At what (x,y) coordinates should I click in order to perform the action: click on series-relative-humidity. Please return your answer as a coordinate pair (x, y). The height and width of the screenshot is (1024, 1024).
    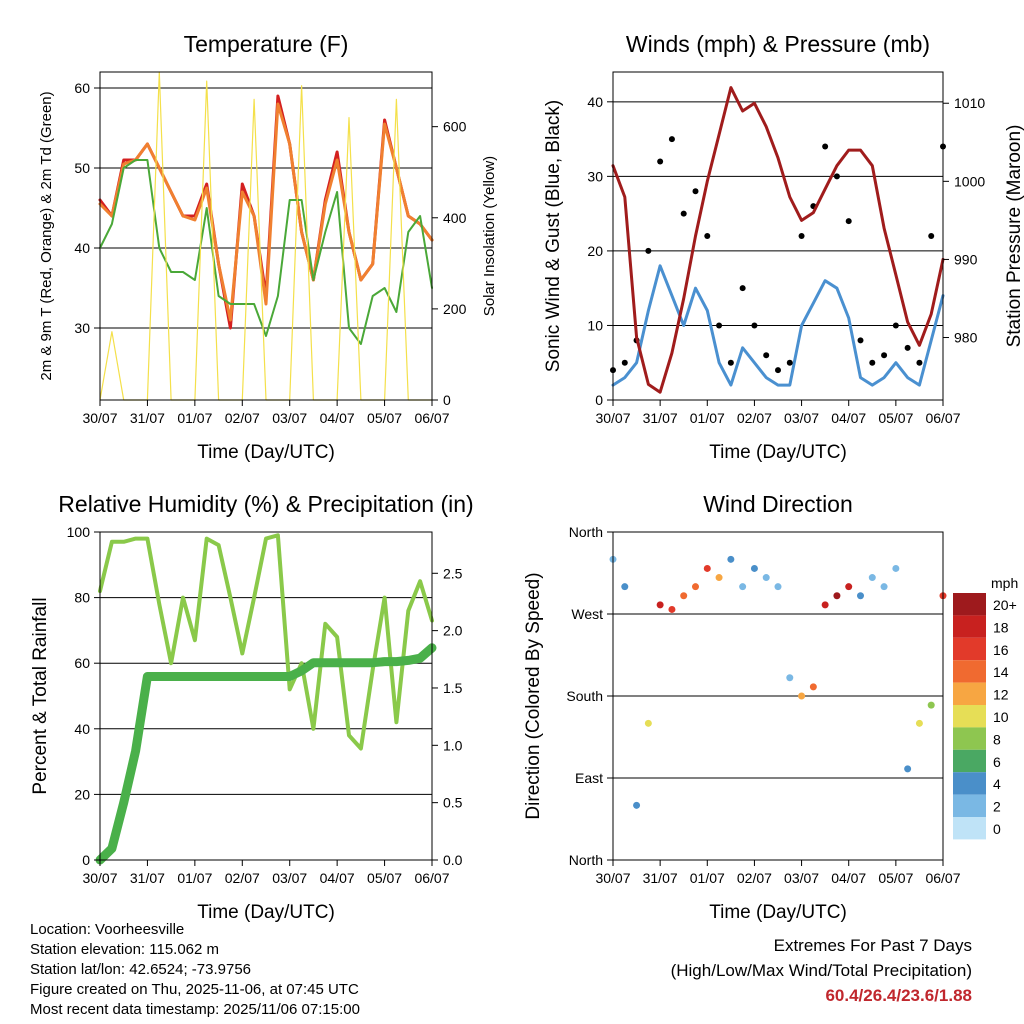
    Looking at the image, I should click on (266, 642).